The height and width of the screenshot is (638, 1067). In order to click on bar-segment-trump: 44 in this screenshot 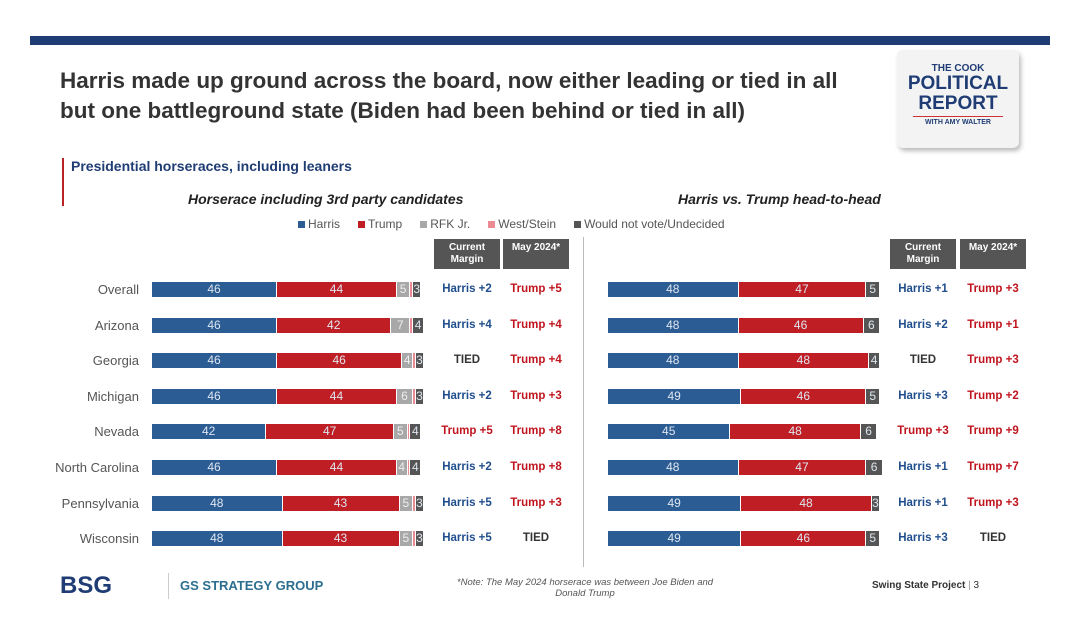, I will do `click(337, 396)`.